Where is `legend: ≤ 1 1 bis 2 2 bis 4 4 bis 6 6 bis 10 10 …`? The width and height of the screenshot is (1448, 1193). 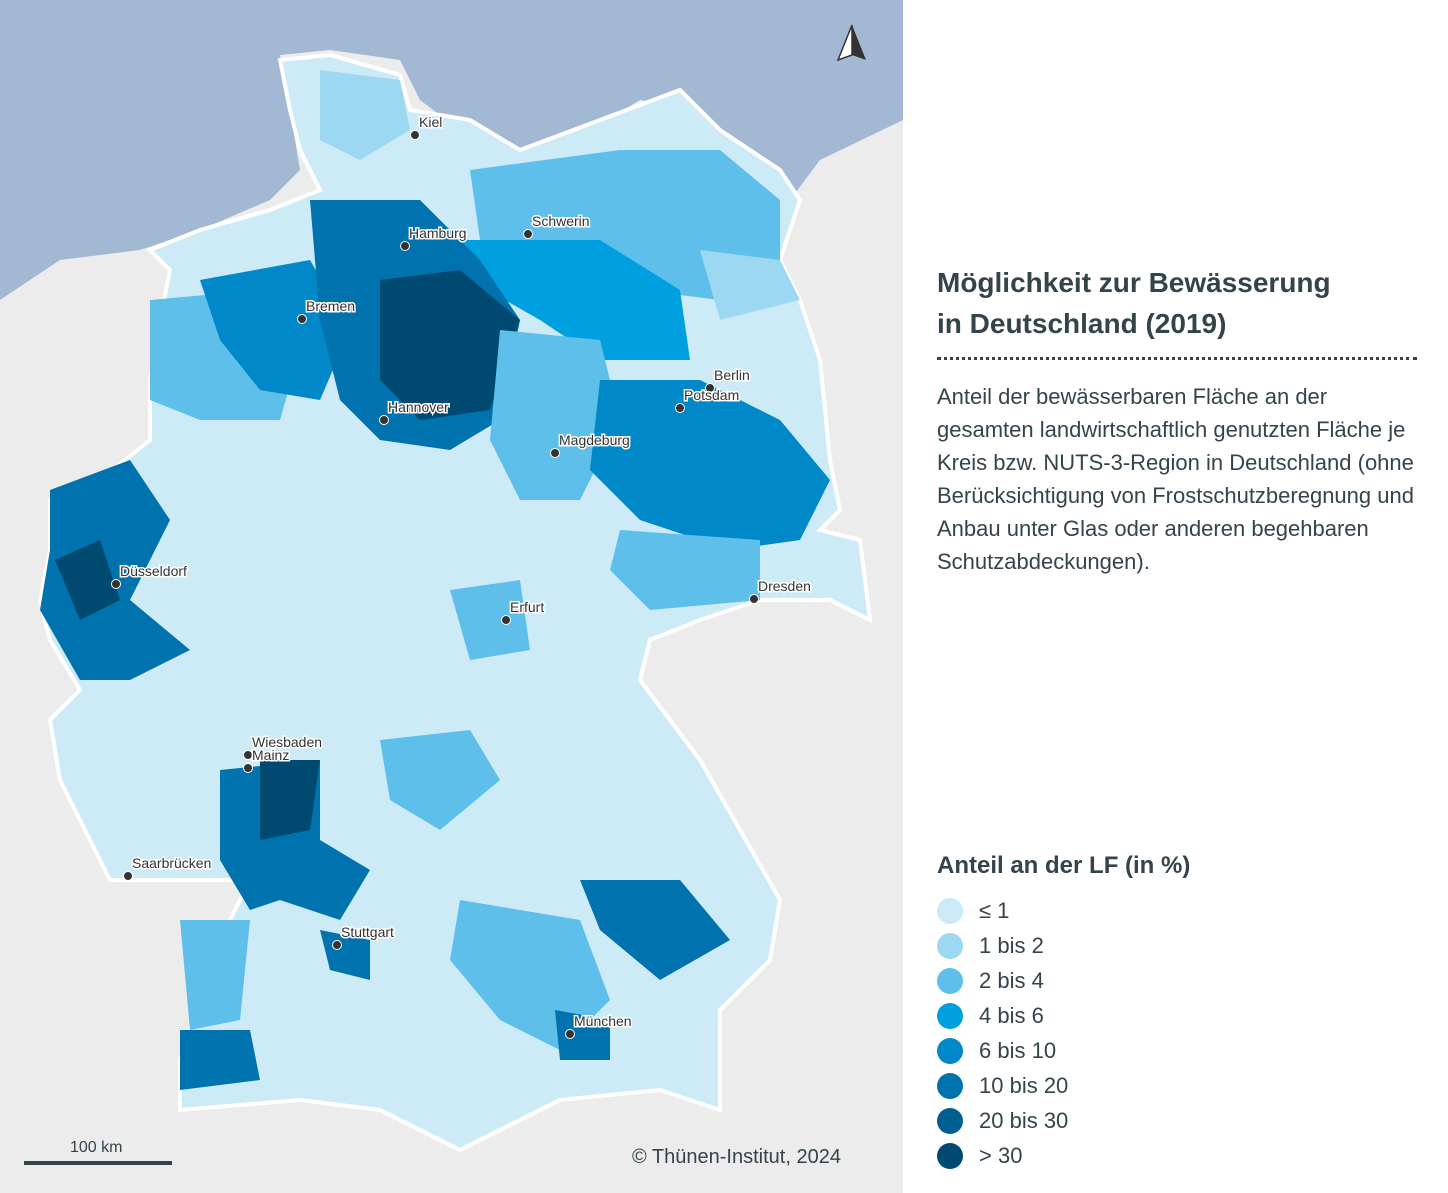 legend: ≤ 1 1 bis 2 2 bis 4 4 bis 6 6 bis 10 10 … is located at coordinates (1182, 1033).